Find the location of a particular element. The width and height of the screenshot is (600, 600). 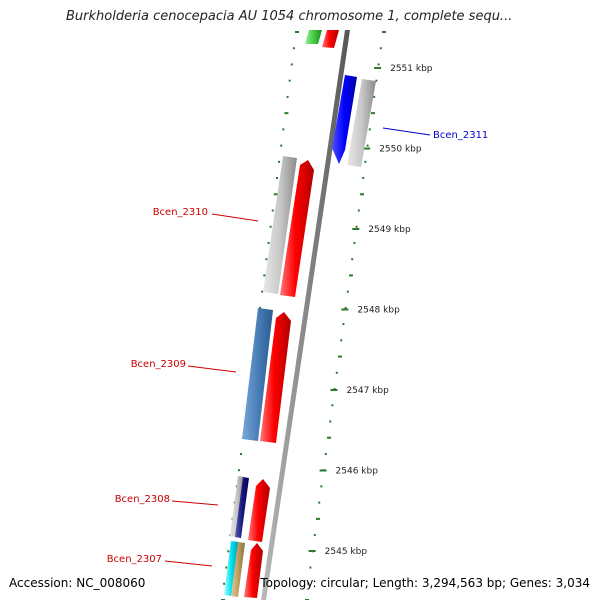

gene-label-bcen-2310: Bcen_2310 is located at coordinates (180, 212).